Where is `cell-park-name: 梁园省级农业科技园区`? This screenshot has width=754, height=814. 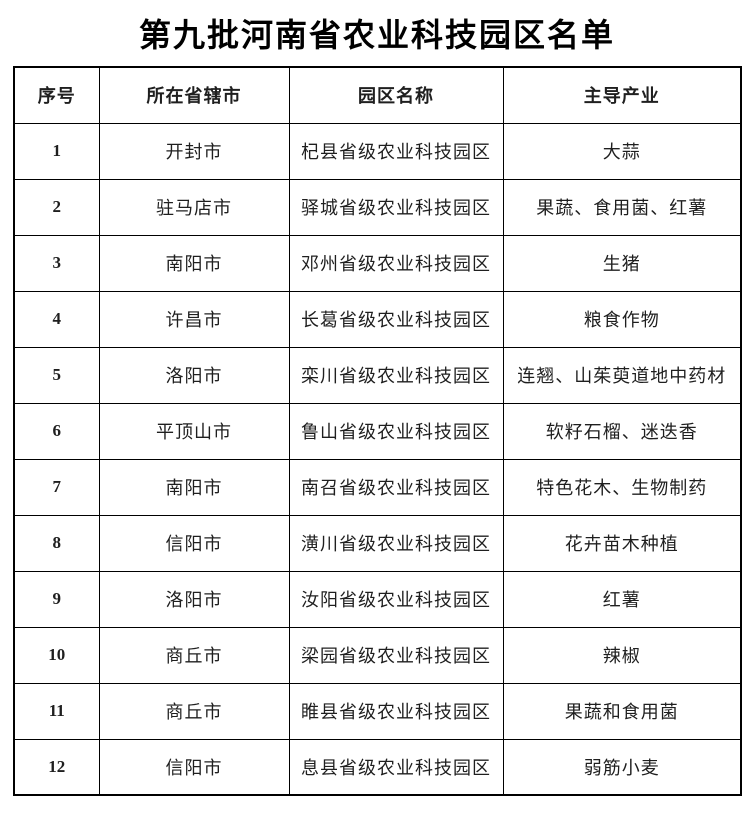
cell-park-name: 梁园省级农业科技园区 is located at coordinates (396, 655).